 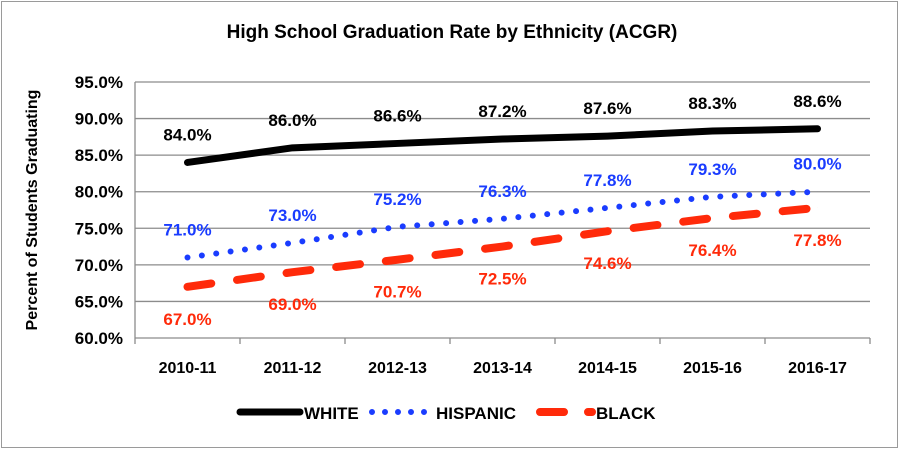 What do you see at coordinates (99, 82) in the screenshot?
I see `y-tick-label: 95.0%` at bounding box center [99, 82].